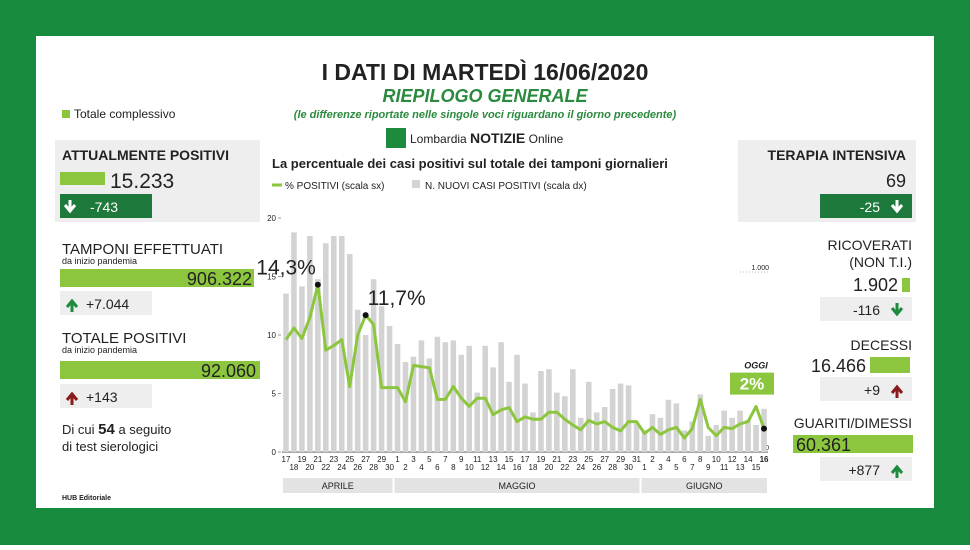 The image size is (970, 550). I want to click on label: TAMPONI EFFETTUATI, so click(142, 249).